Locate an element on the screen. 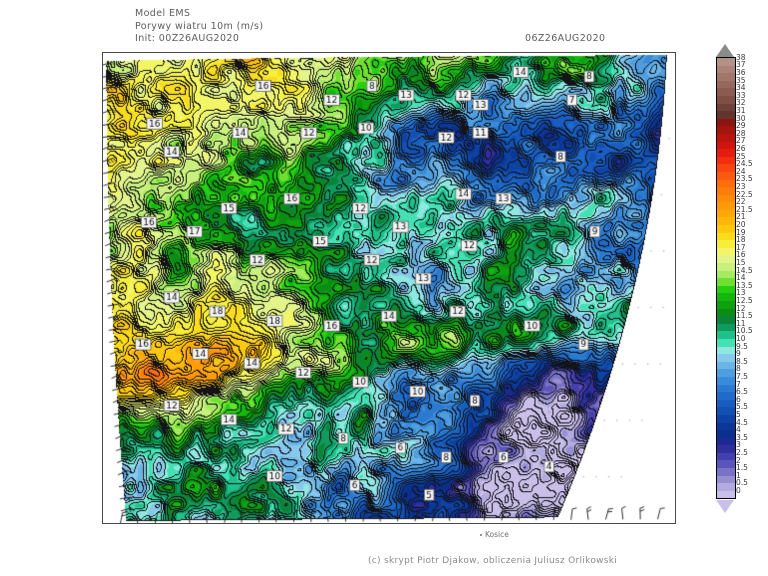  colorbar-tick-label: 4.5 is located at coordinates (742, 422).